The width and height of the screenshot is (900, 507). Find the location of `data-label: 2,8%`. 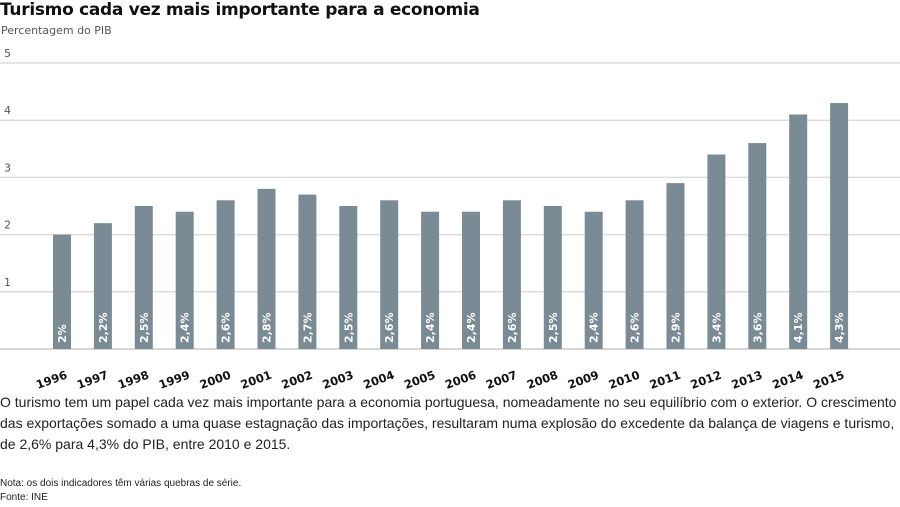

data-label: 2,8% is located at coordinates (267, 327).